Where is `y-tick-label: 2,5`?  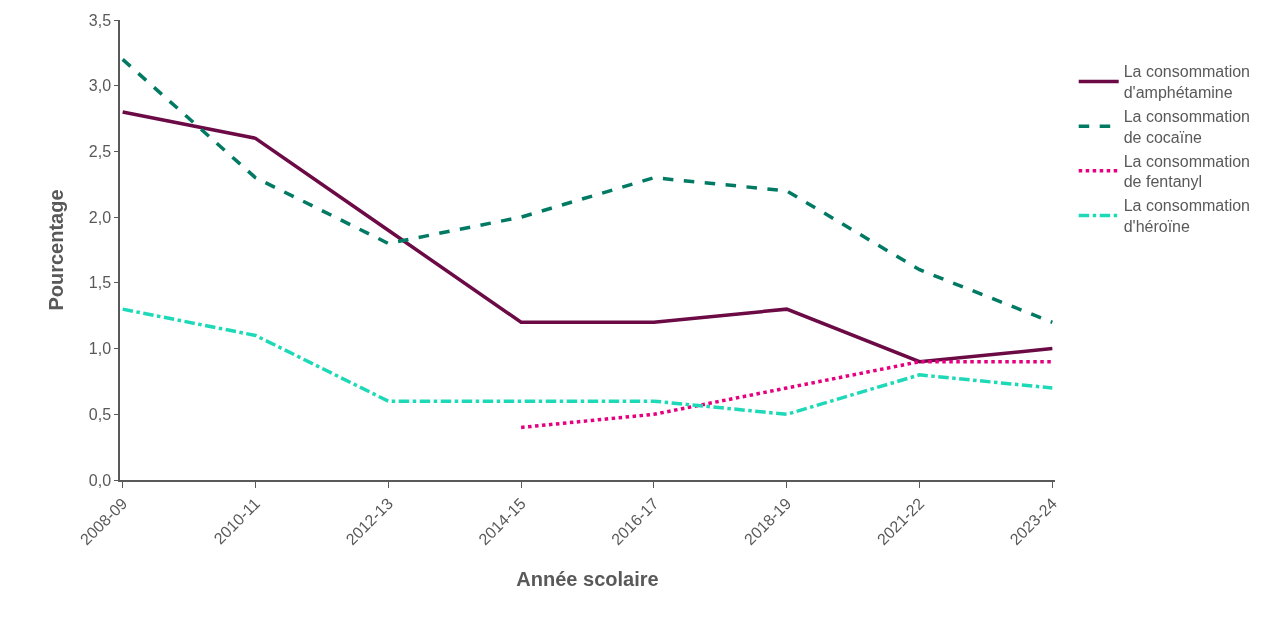
y-tick-label: 2,5 is located at coordinates (100, 152).